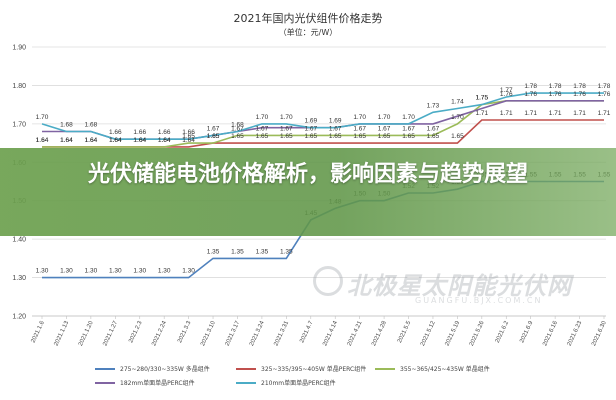 The width and height of the screenshot is (616, 400). Describe the element at coordinates (477, 333) in the screenshot. I see `x-tick-label: 2021.5.26` at that location.